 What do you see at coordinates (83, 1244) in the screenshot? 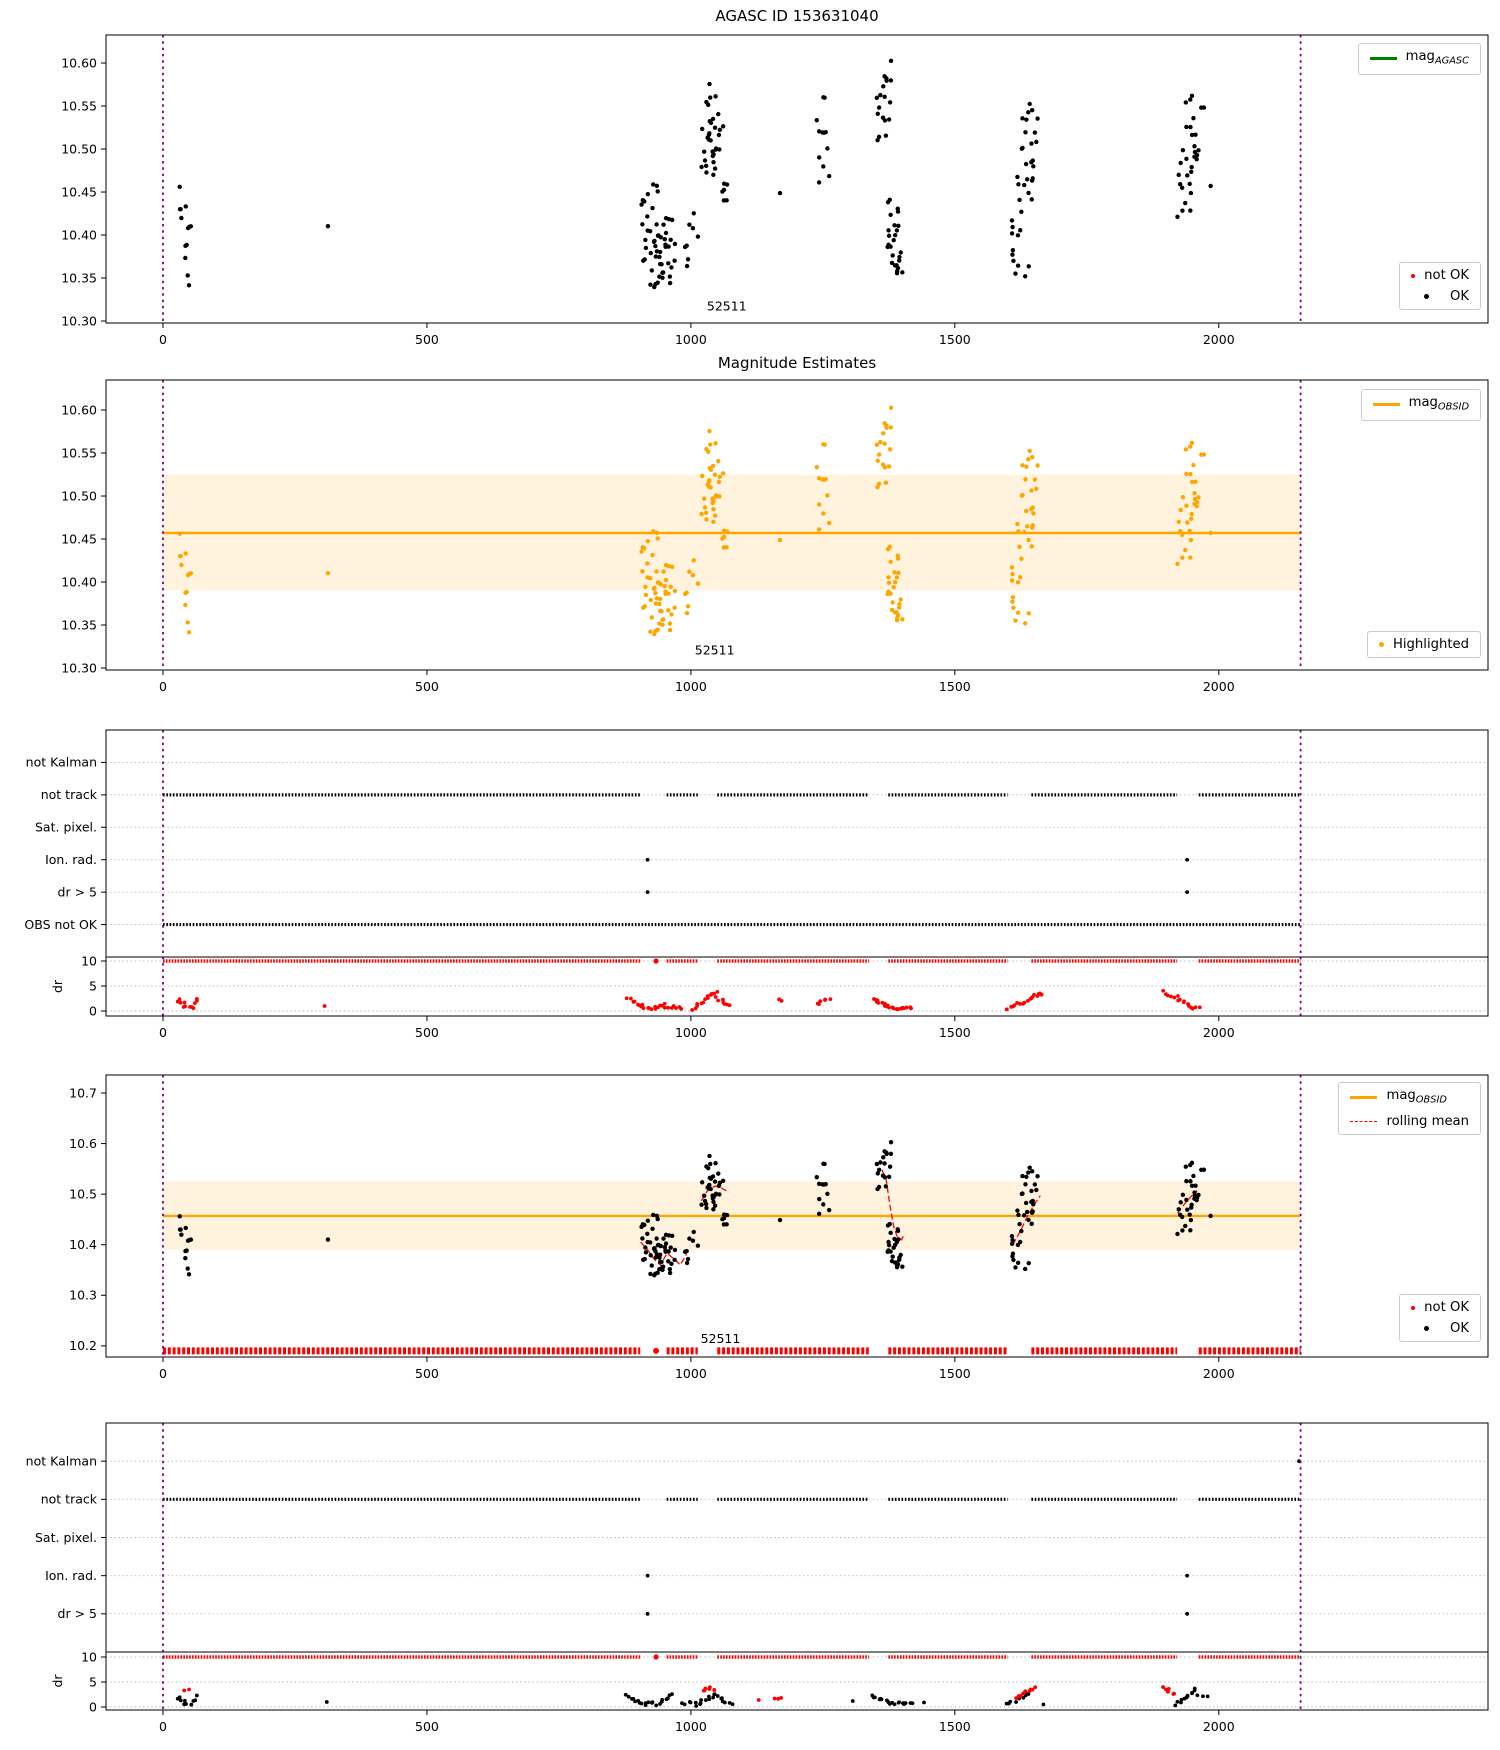
I see `svg-text: 10.4` at bounding box center [83, 1244].